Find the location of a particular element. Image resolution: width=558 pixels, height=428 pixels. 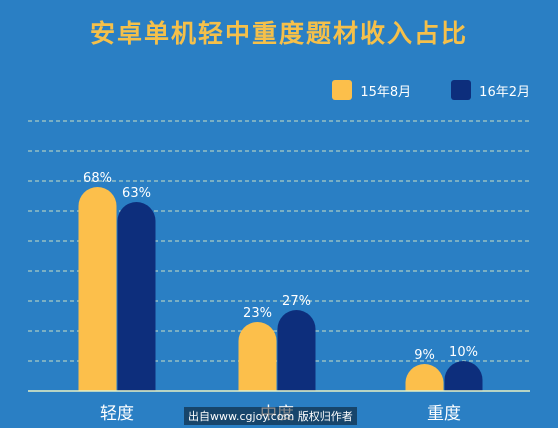

legend-item-series-1: 15年8月 is located at coordinates (371, 90).